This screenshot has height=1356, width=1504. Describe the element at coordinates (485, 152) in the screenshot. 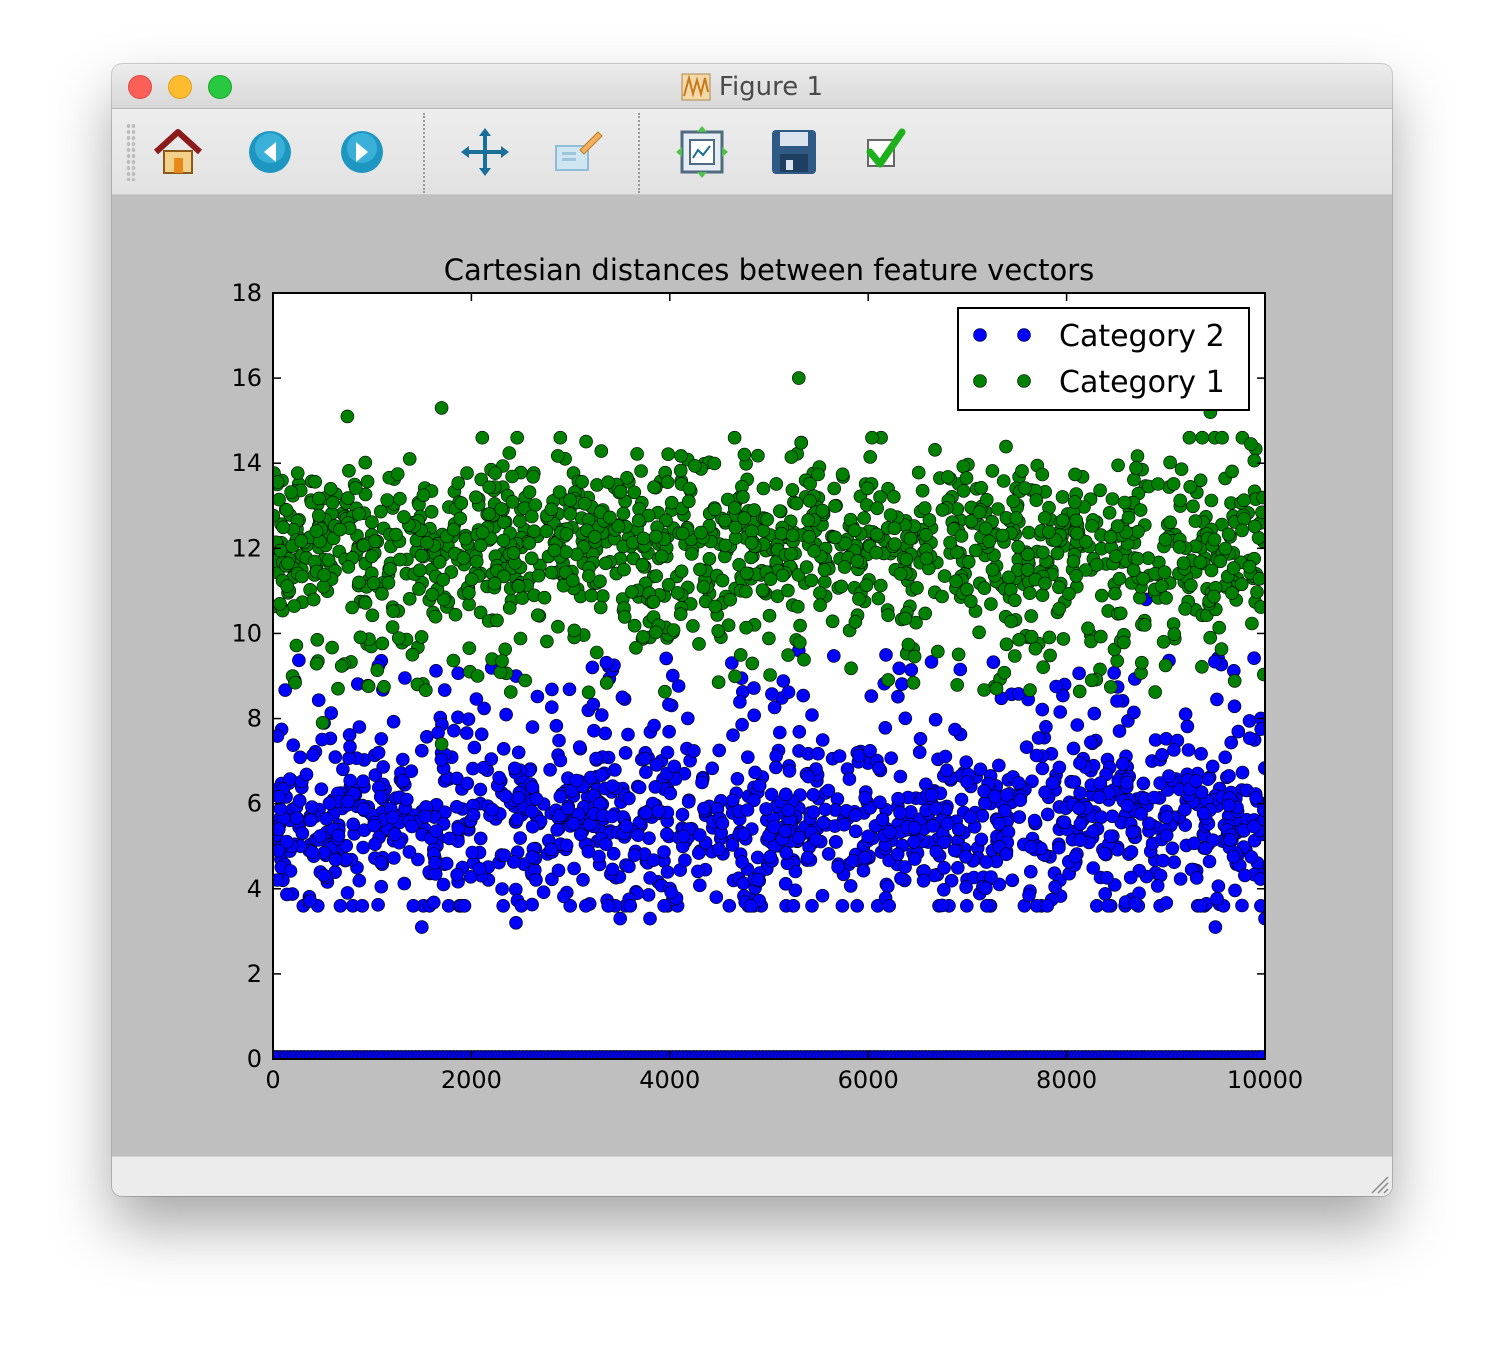

I see `pan-button` at that location.